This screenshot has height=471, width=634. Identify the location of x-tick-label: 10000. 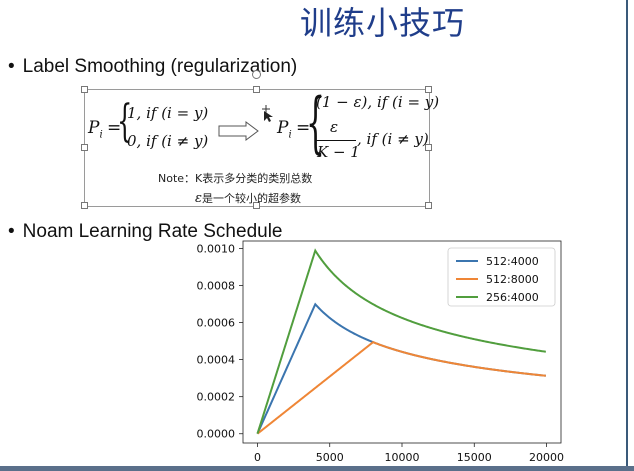
(402, 457).